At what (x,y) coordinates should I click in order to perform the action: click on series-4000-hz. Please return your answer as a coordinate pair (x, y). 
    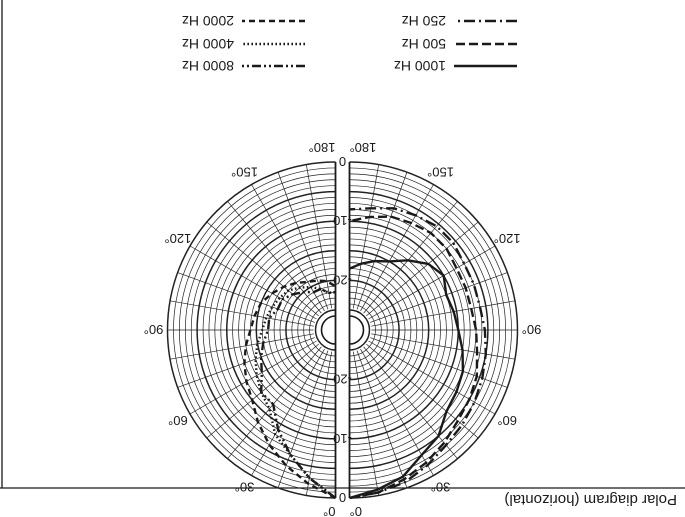
    Looking at the image, I should click on (295, 392).